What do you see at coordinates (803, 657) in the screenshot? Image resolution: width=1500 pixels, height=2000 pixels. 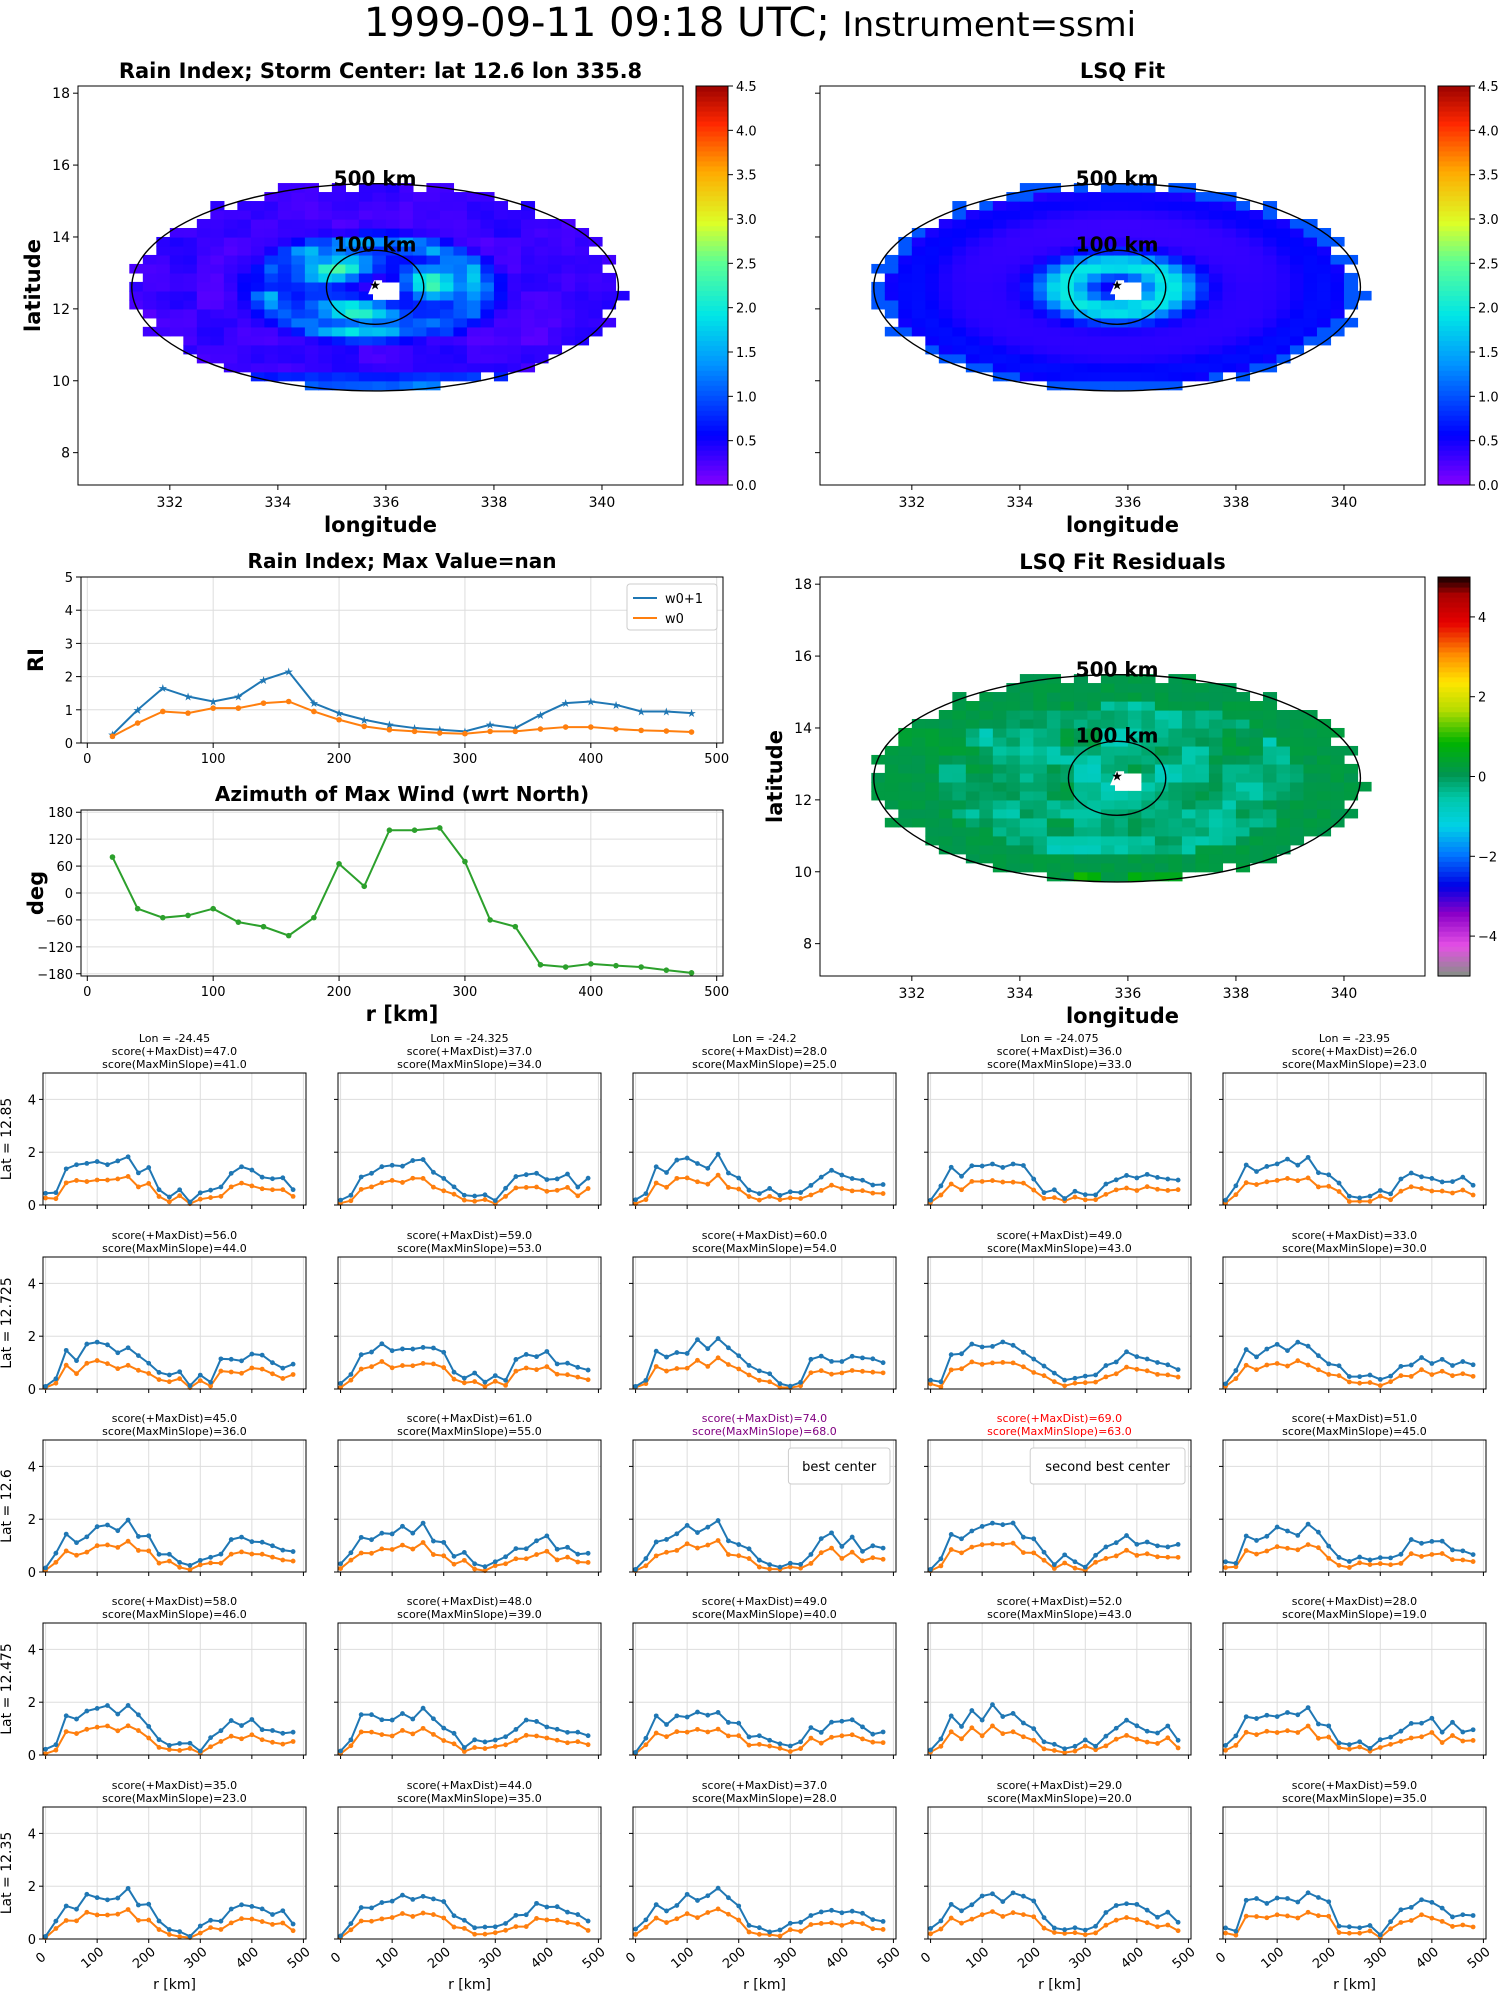 I see `residual-map-ytick-label: 16` at bounding box center [803, 657].